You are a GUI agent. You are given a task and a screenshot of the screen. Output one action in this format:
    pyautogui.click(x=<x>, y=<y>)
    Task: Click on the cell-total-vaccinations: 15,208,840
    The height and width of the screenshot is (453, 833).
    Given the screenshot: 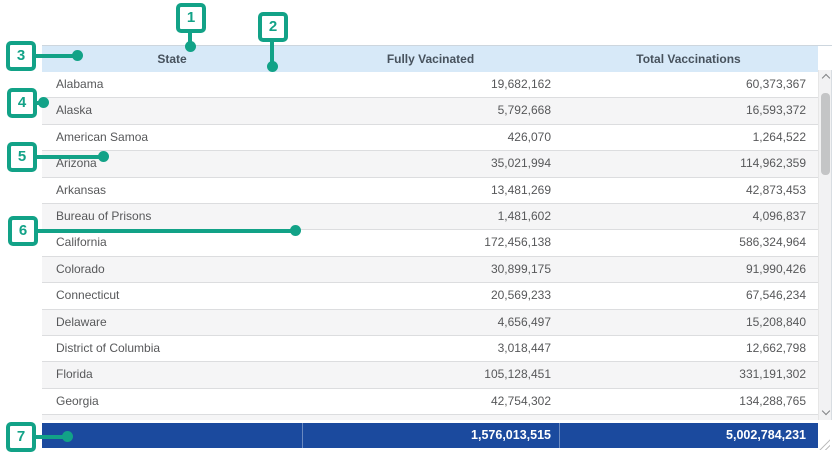 What is the action you would take?
    pyautogui.click(x=775, y=321)
    